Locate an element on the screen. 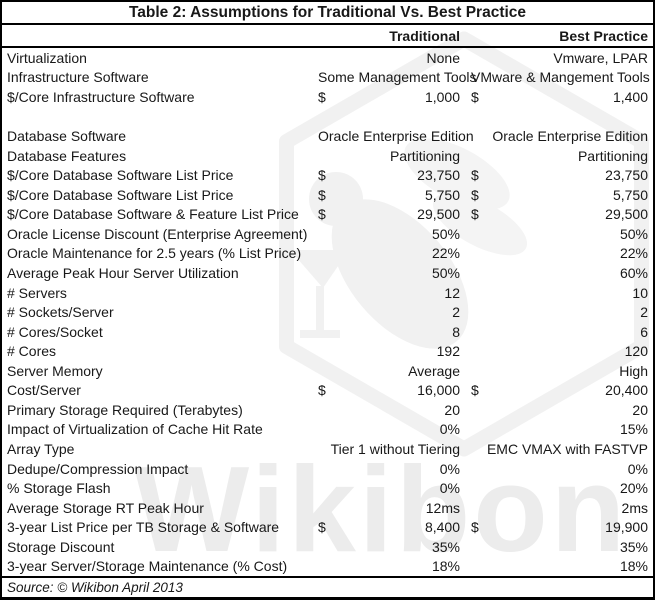 The image size is (655, 600). best-practice-value: 10 is located at coordinates (559, 293).